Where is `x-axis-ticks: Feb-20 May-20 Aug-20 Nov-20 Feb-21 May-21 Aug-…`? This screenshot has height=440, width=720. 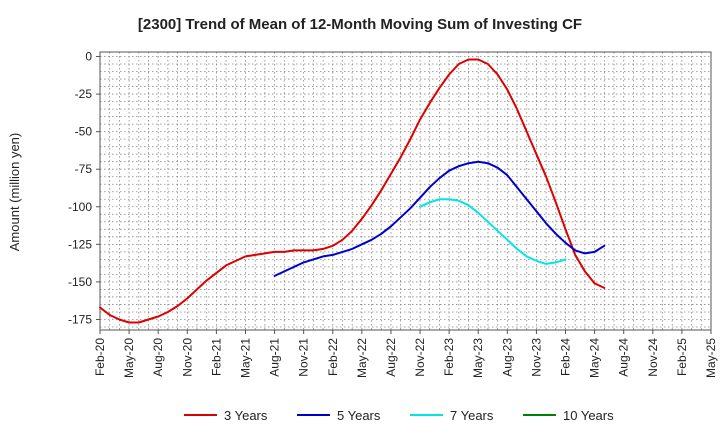
x-axis-ticks: Feb-20 May-20 Aug-20 Nov-20 Feb-21 May-21 Aug-… is located at coordinates (405, 354).